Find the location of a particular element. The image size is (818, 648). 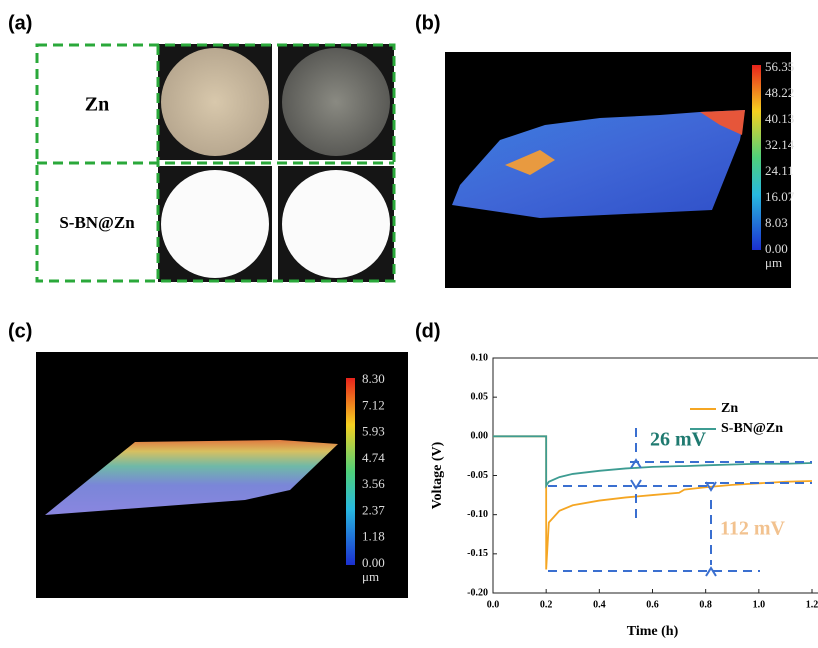

panel-label: (a) is located at coordinates (20, 23).